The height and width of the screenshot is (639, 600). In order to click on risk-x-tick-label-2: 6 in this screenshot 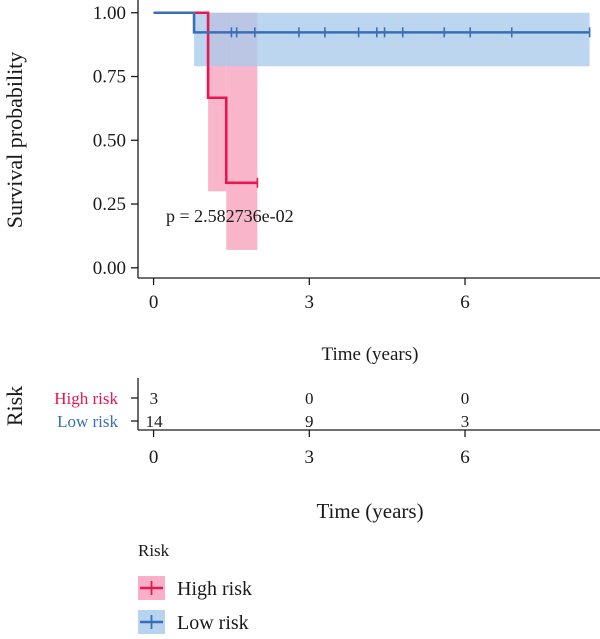, I will do `click(465, 457)`.